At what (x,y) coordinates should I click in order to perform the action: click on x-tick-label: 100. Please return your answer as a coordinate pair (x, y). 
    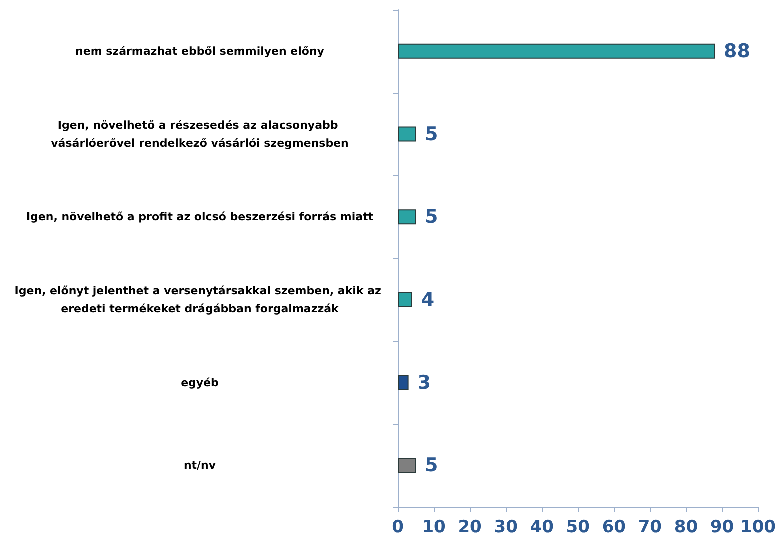
    Looking at the image, I should click on (758, 527).